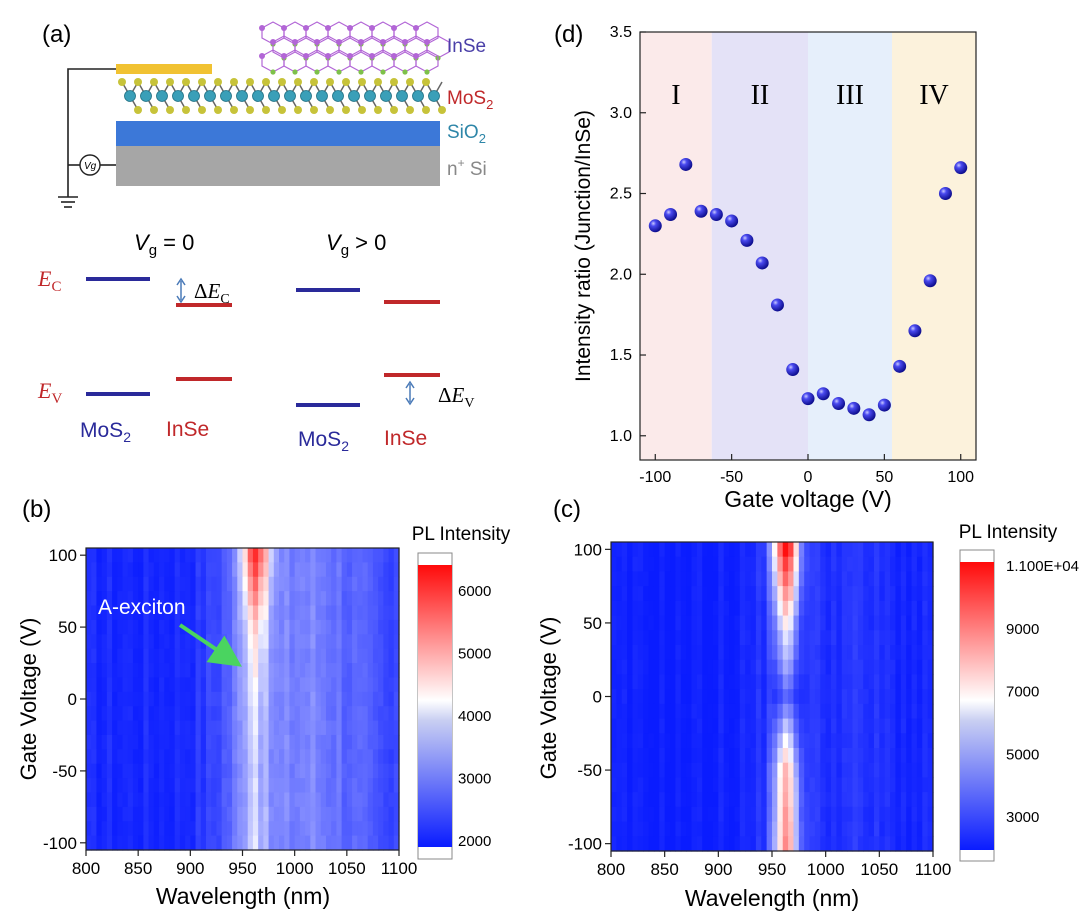 The width and height of the screenshot is (1080, 923). I want to click on data-point, so click(823, 394).